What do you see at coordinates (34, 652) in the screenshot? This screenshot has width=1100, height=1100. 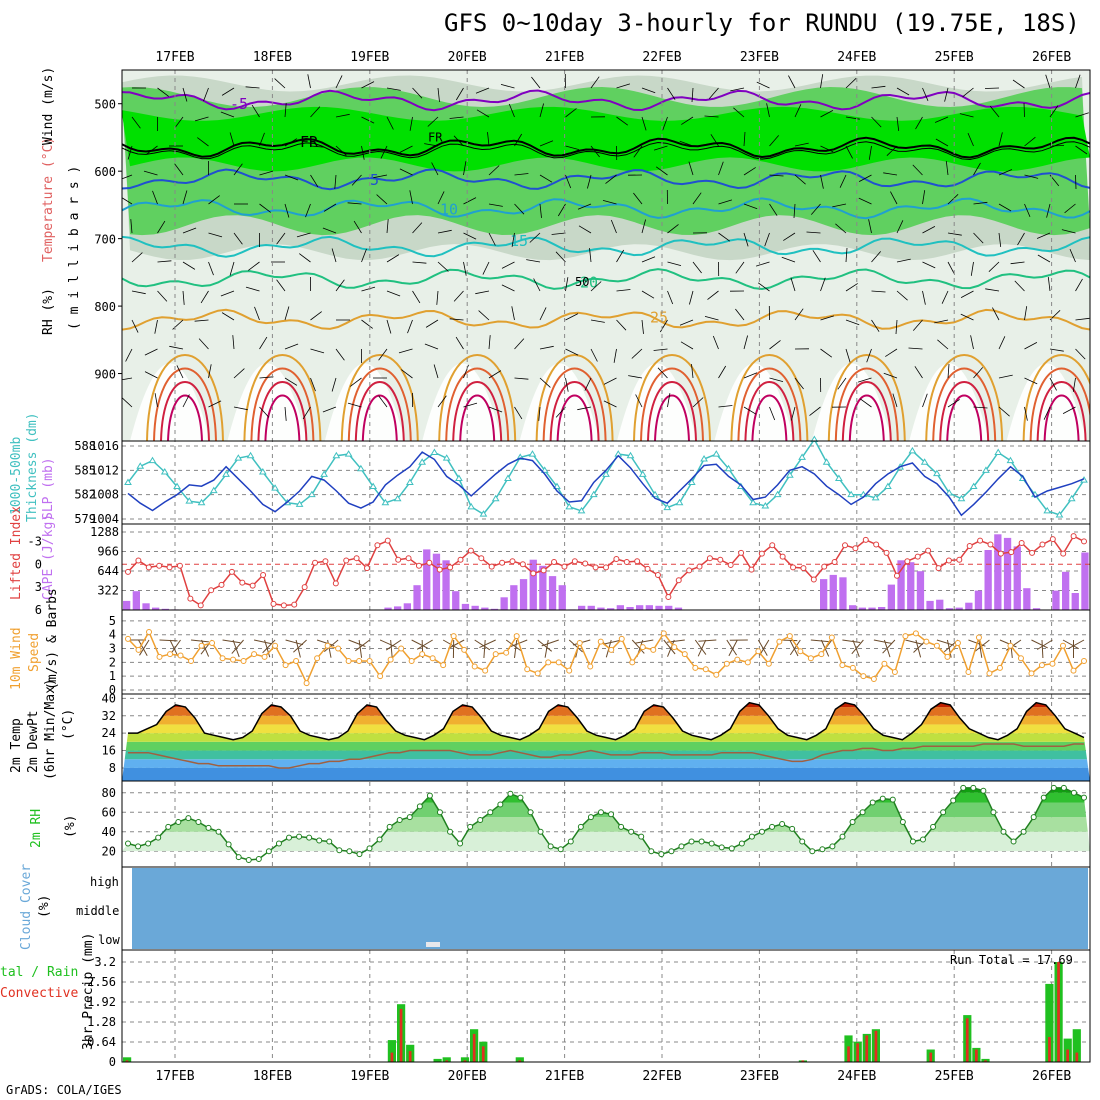 I see `wind10m-axis-label-2: Speed` at bounding box center [34, 652].